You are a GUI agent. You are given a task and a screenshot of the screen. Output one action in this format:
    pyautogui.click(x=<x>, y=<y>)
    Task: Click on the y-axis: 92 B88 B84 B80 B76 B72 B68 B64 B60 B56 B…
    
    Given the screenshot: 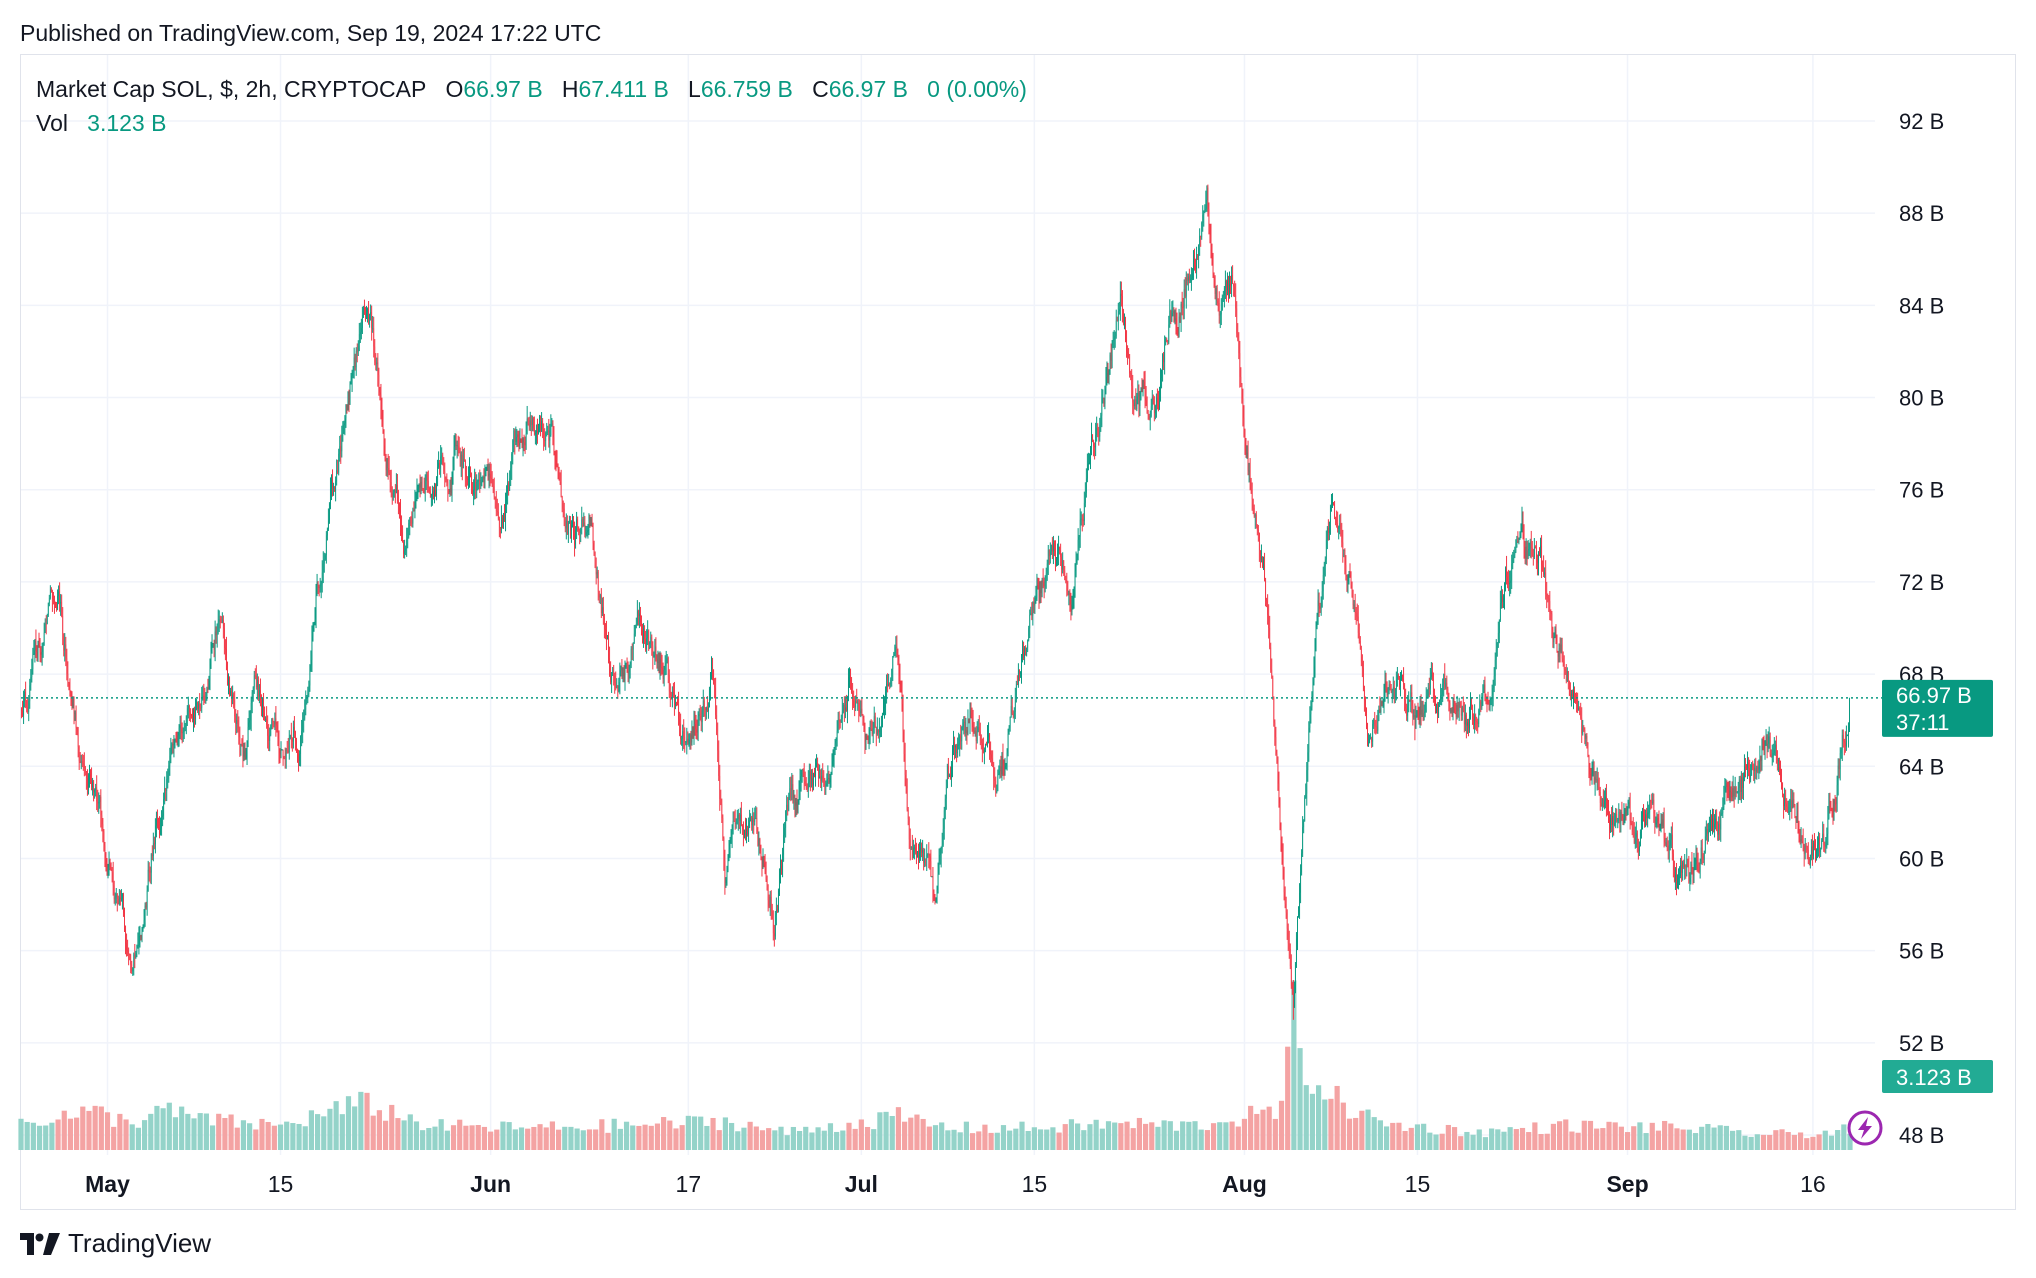 What is the action you would take?
    pyautogui.click(x=1921, y=628)
    